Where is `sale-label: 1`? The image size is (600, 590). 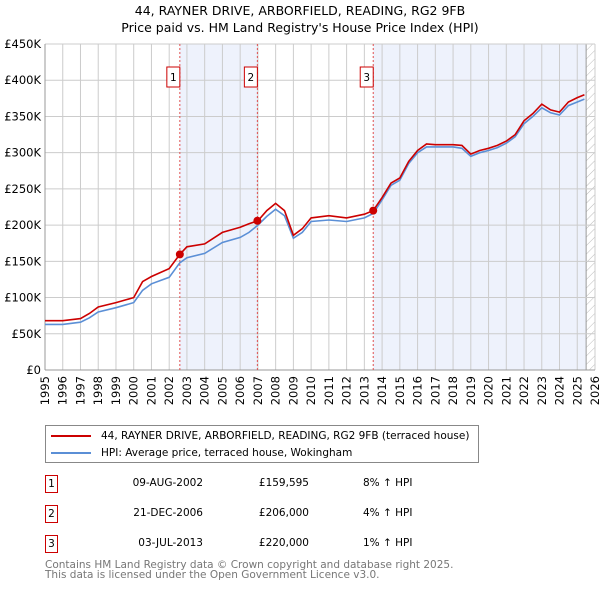
sale-label: 1 is located at coordinates (173, 78).